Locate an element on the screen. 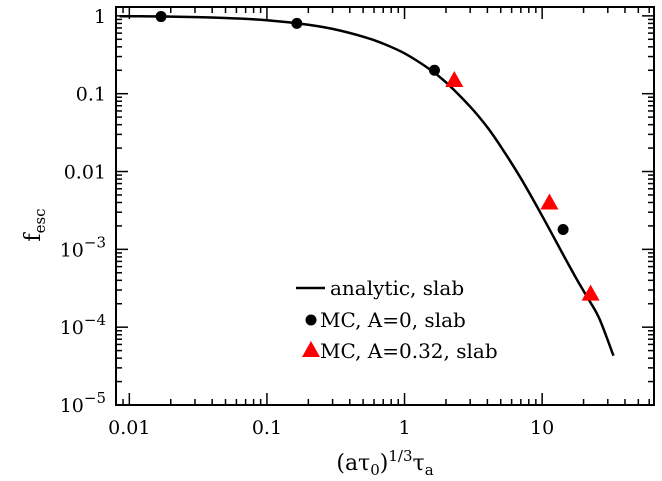 This screenshot has height=481, width=662. legend-circle-marker is located at coordinates (311, 320).